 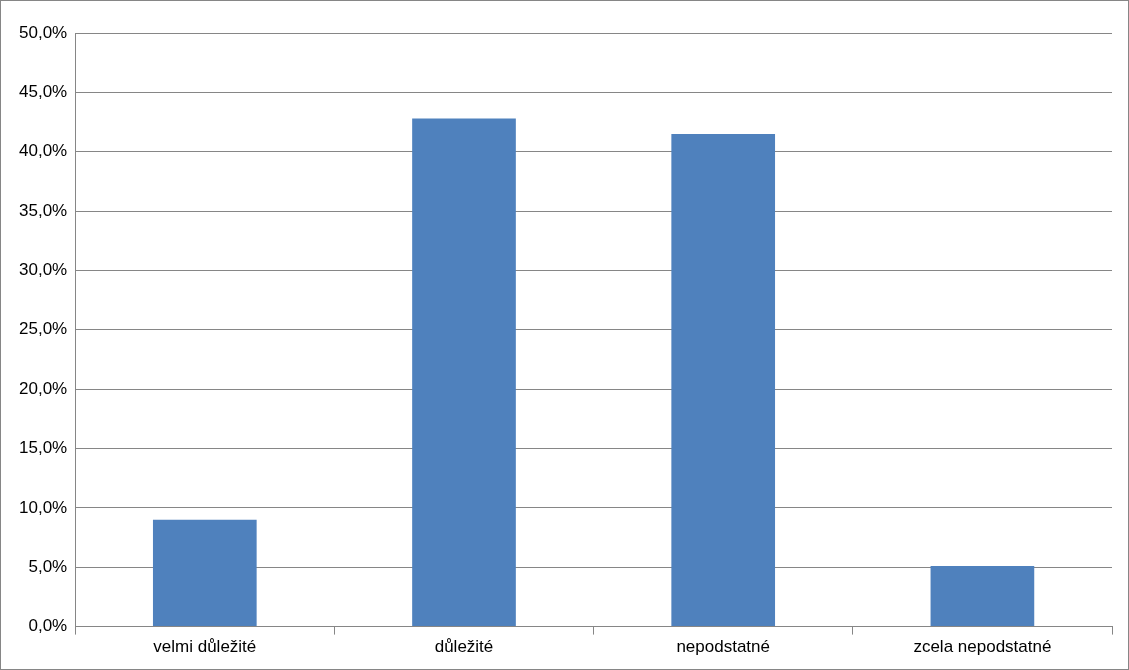 I want to click on x-tick-label: nepodstatné, so click(x=723, y=647).